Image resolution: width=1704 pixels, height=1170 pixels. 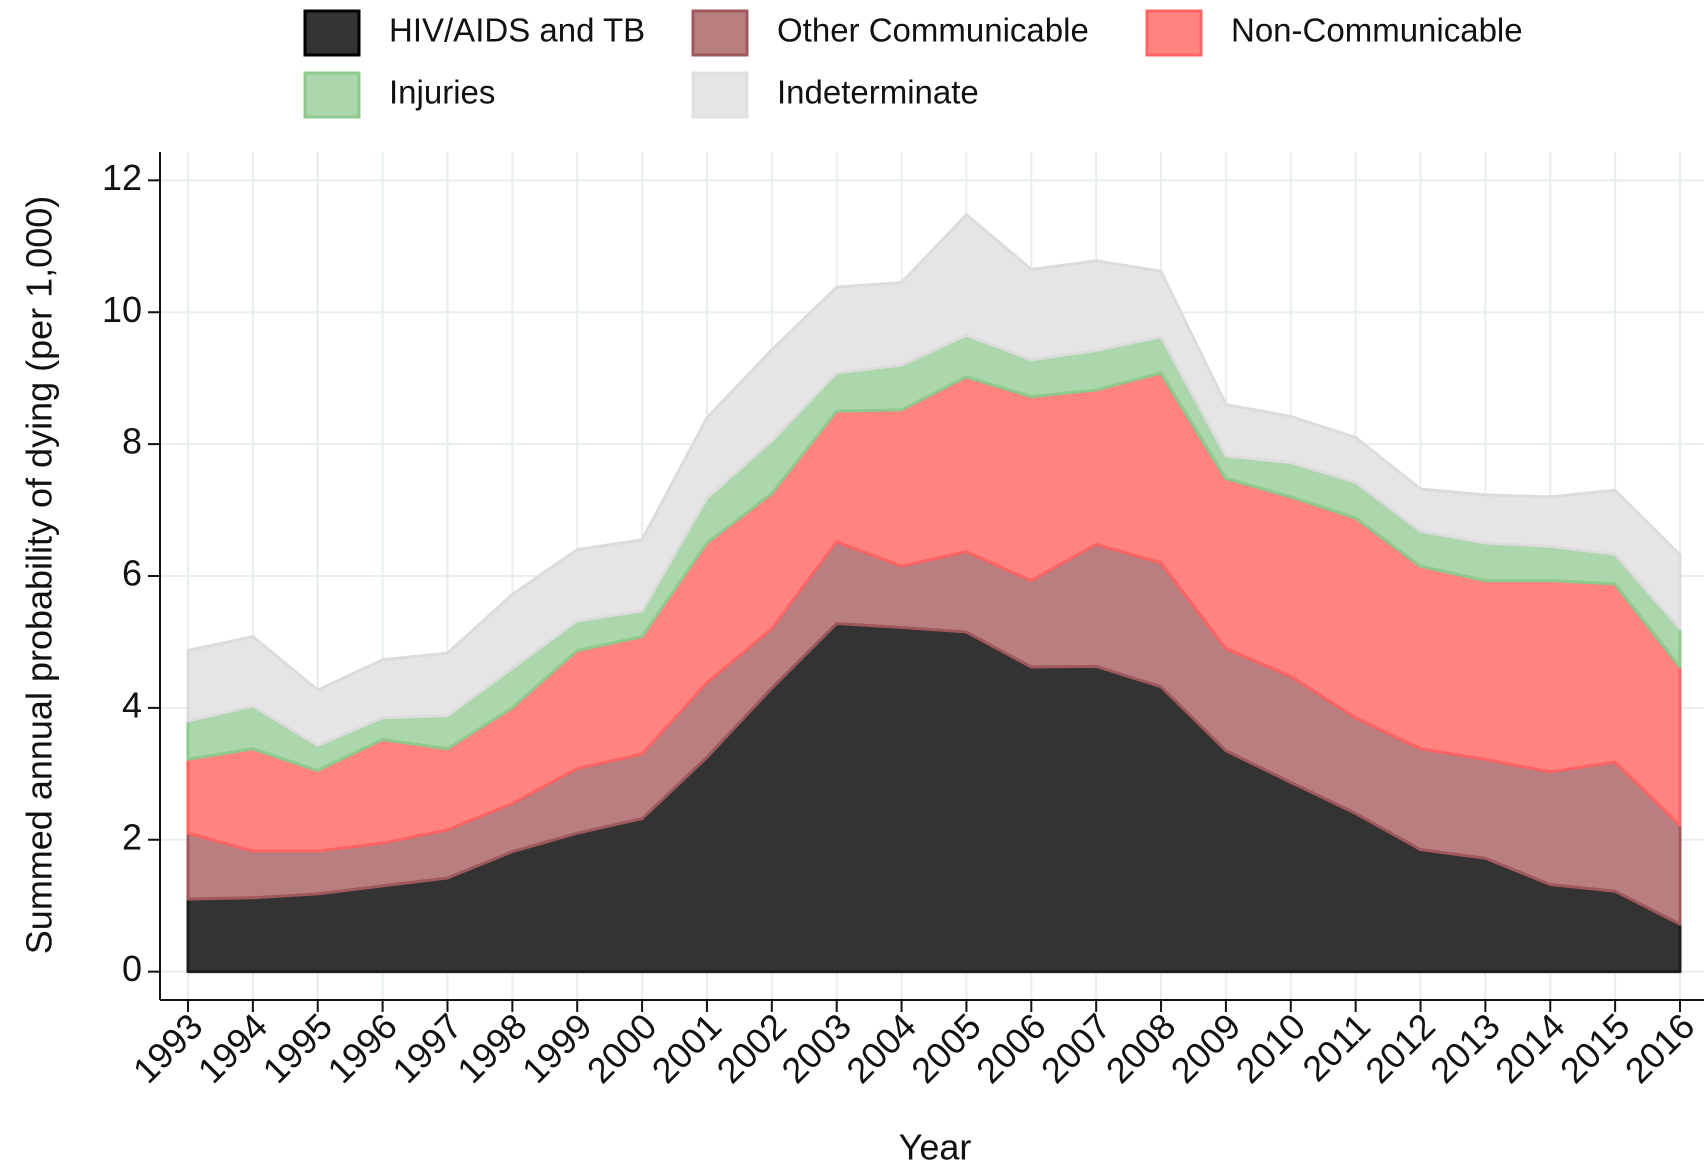 I want to click on y-tick-label: 0, so click(x=132, y=968).